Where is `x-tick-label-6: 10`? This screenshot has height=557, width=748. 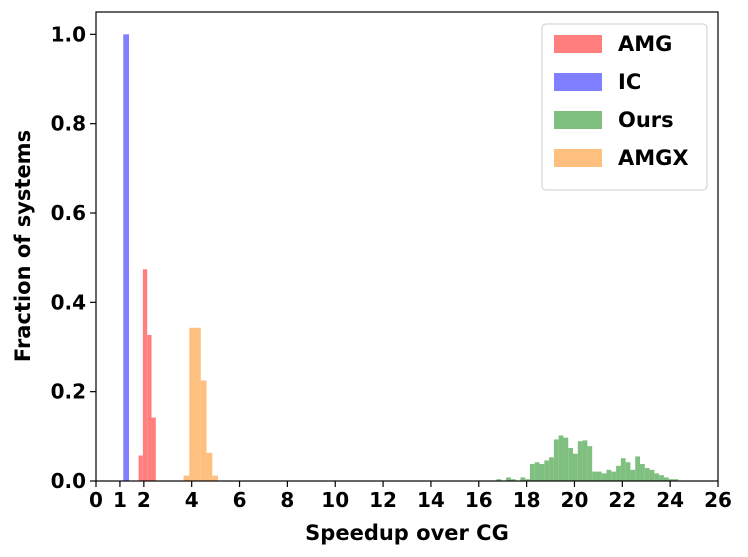
x-tick-label-6: 10 is located at coordinates (335, 500).